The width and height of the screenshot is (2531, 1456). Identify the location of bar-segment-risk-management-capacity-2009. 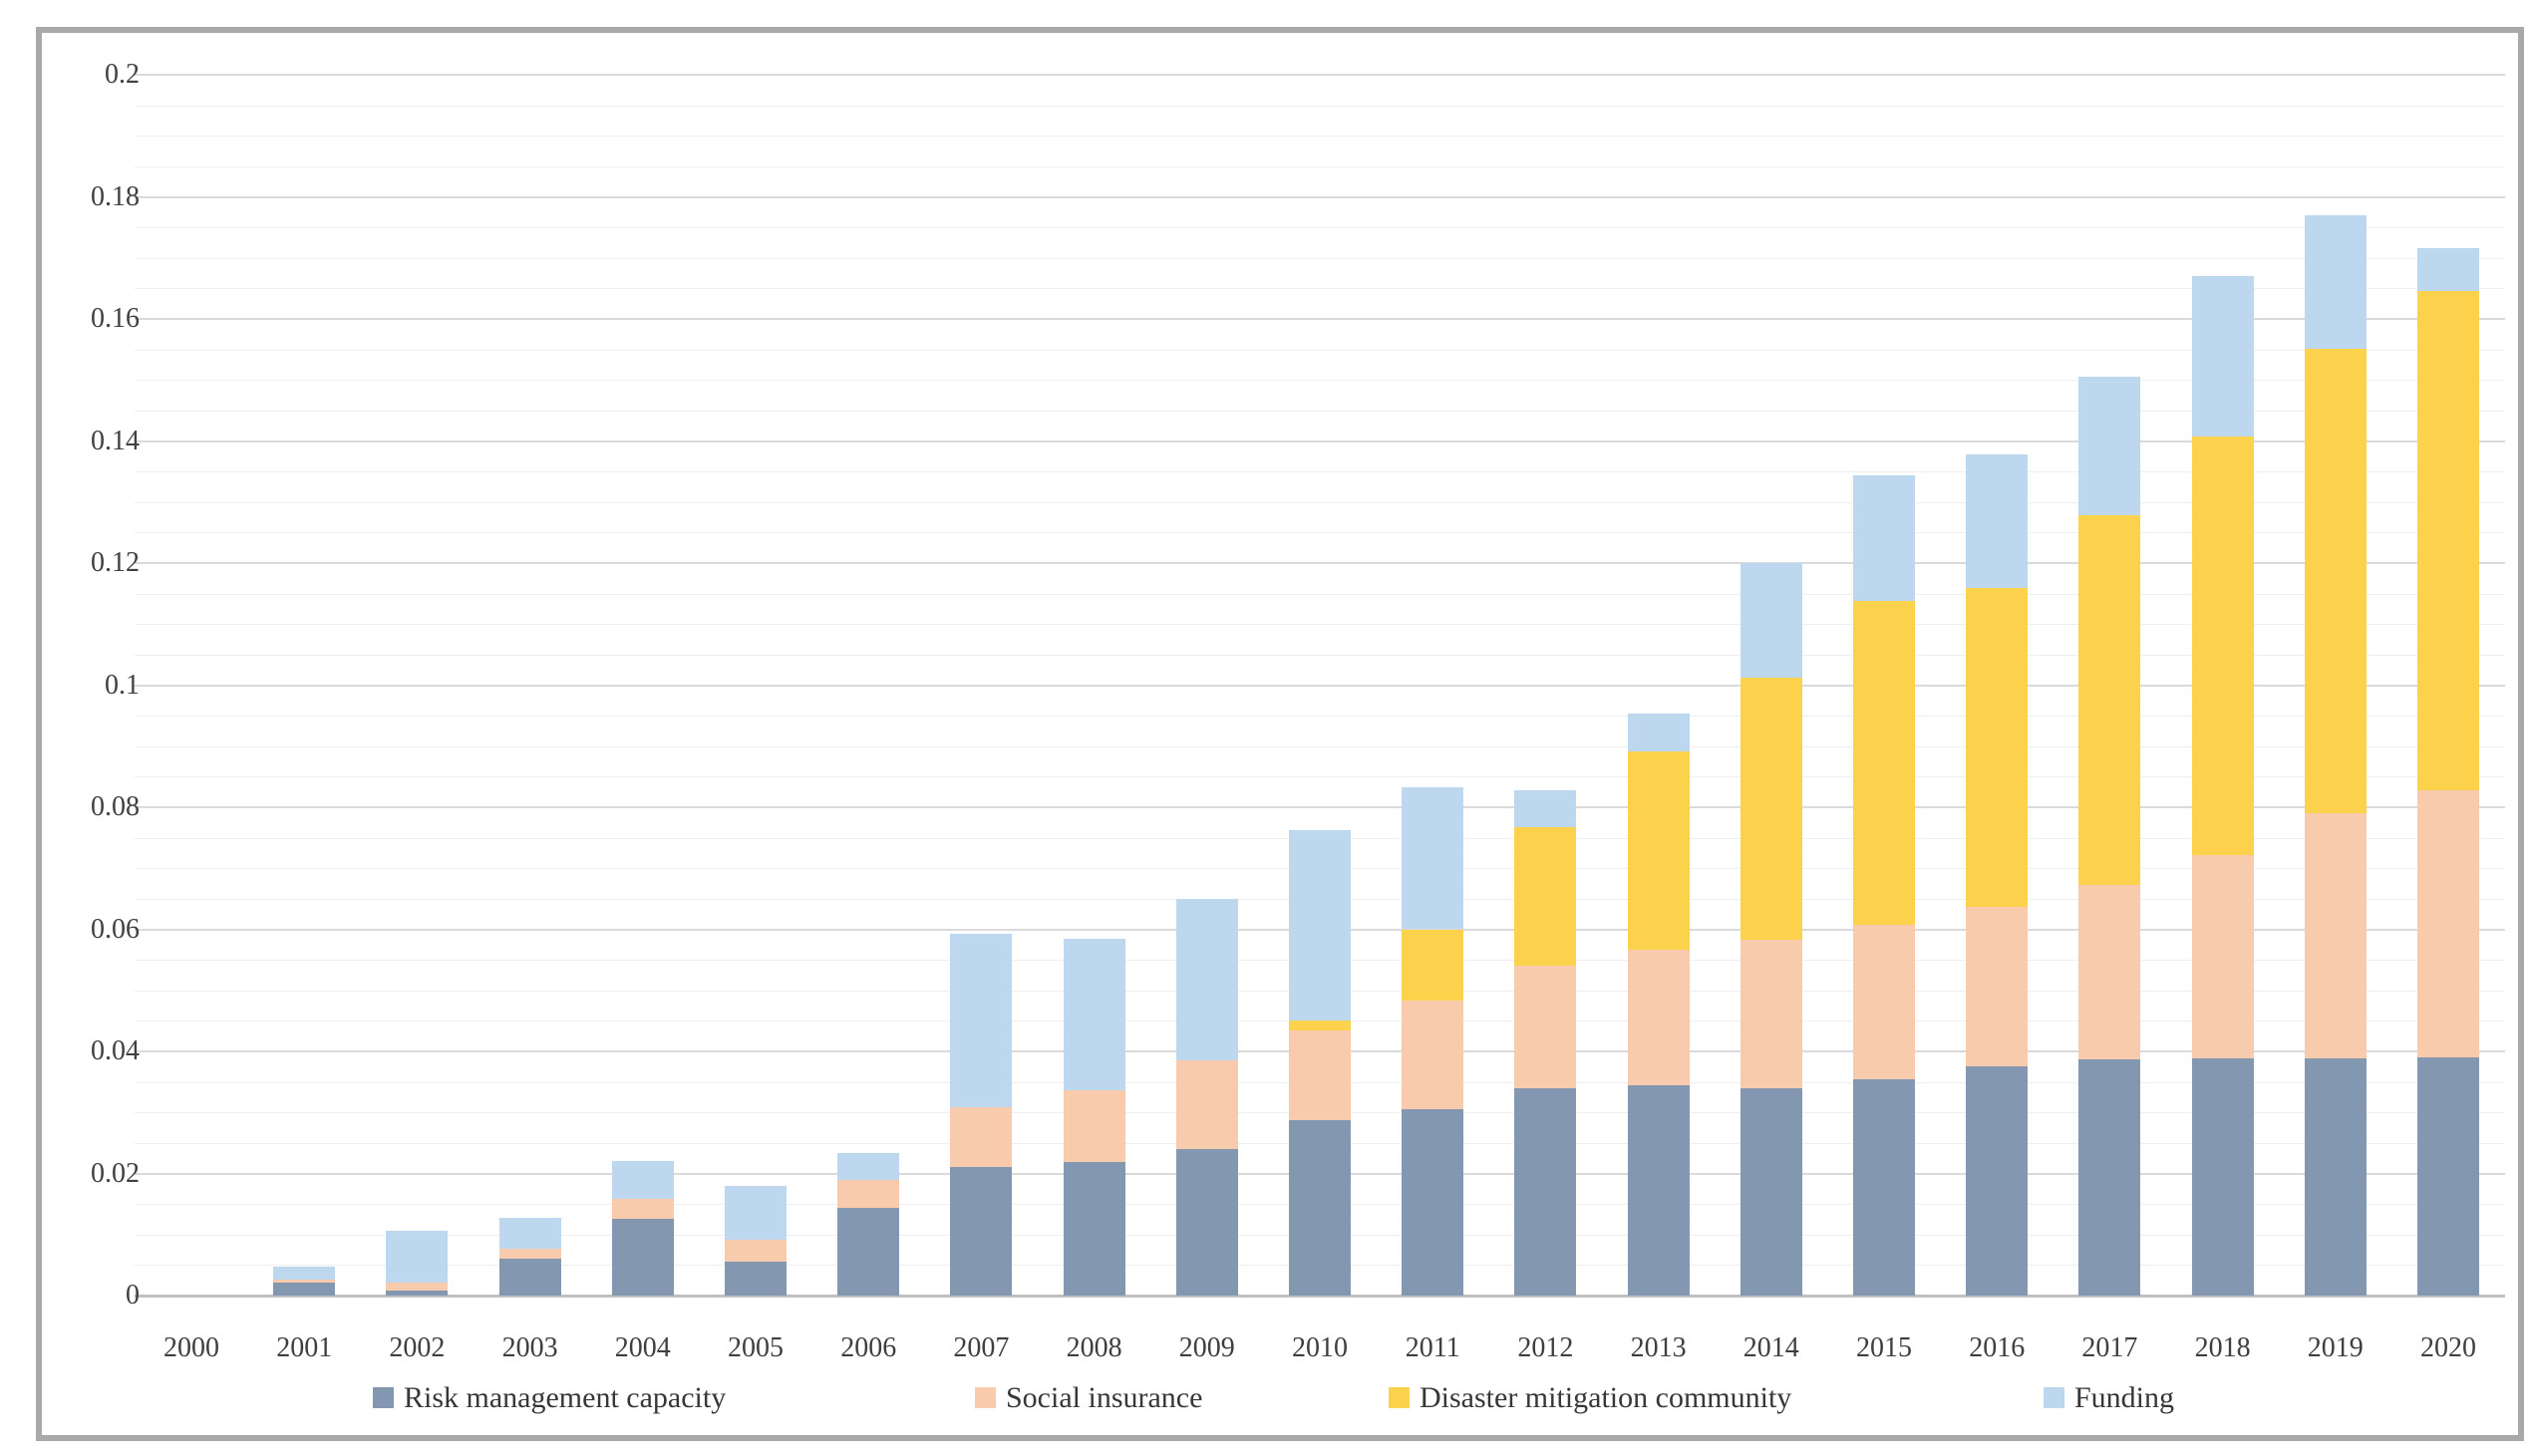
(1206, 1223).